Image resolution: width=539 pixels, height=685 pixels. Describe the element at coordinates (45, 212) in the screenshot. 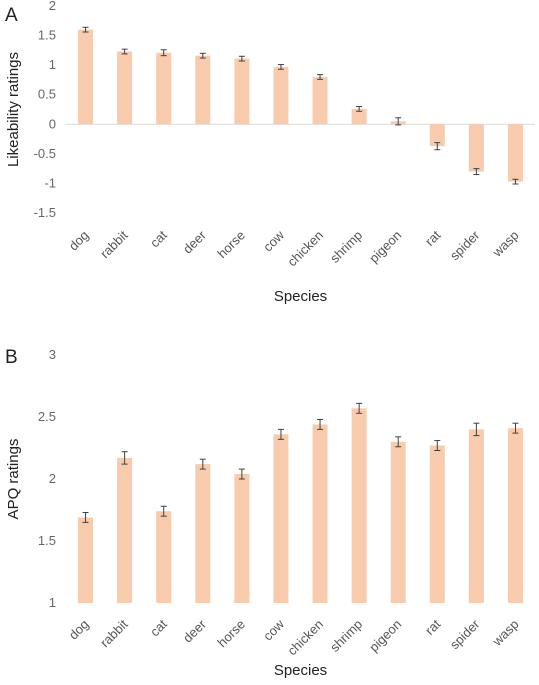

I see `y-tick-label: -1.5` at that location.